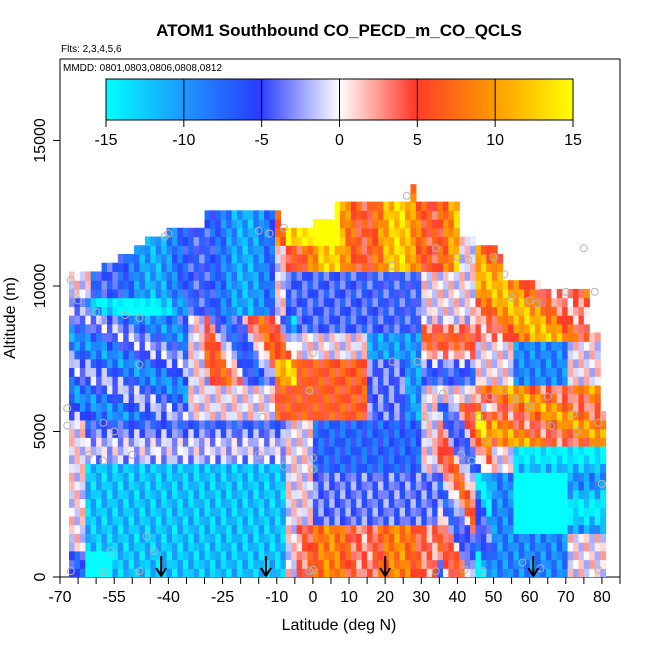  I want to click on sample-point, so click(67, 408).